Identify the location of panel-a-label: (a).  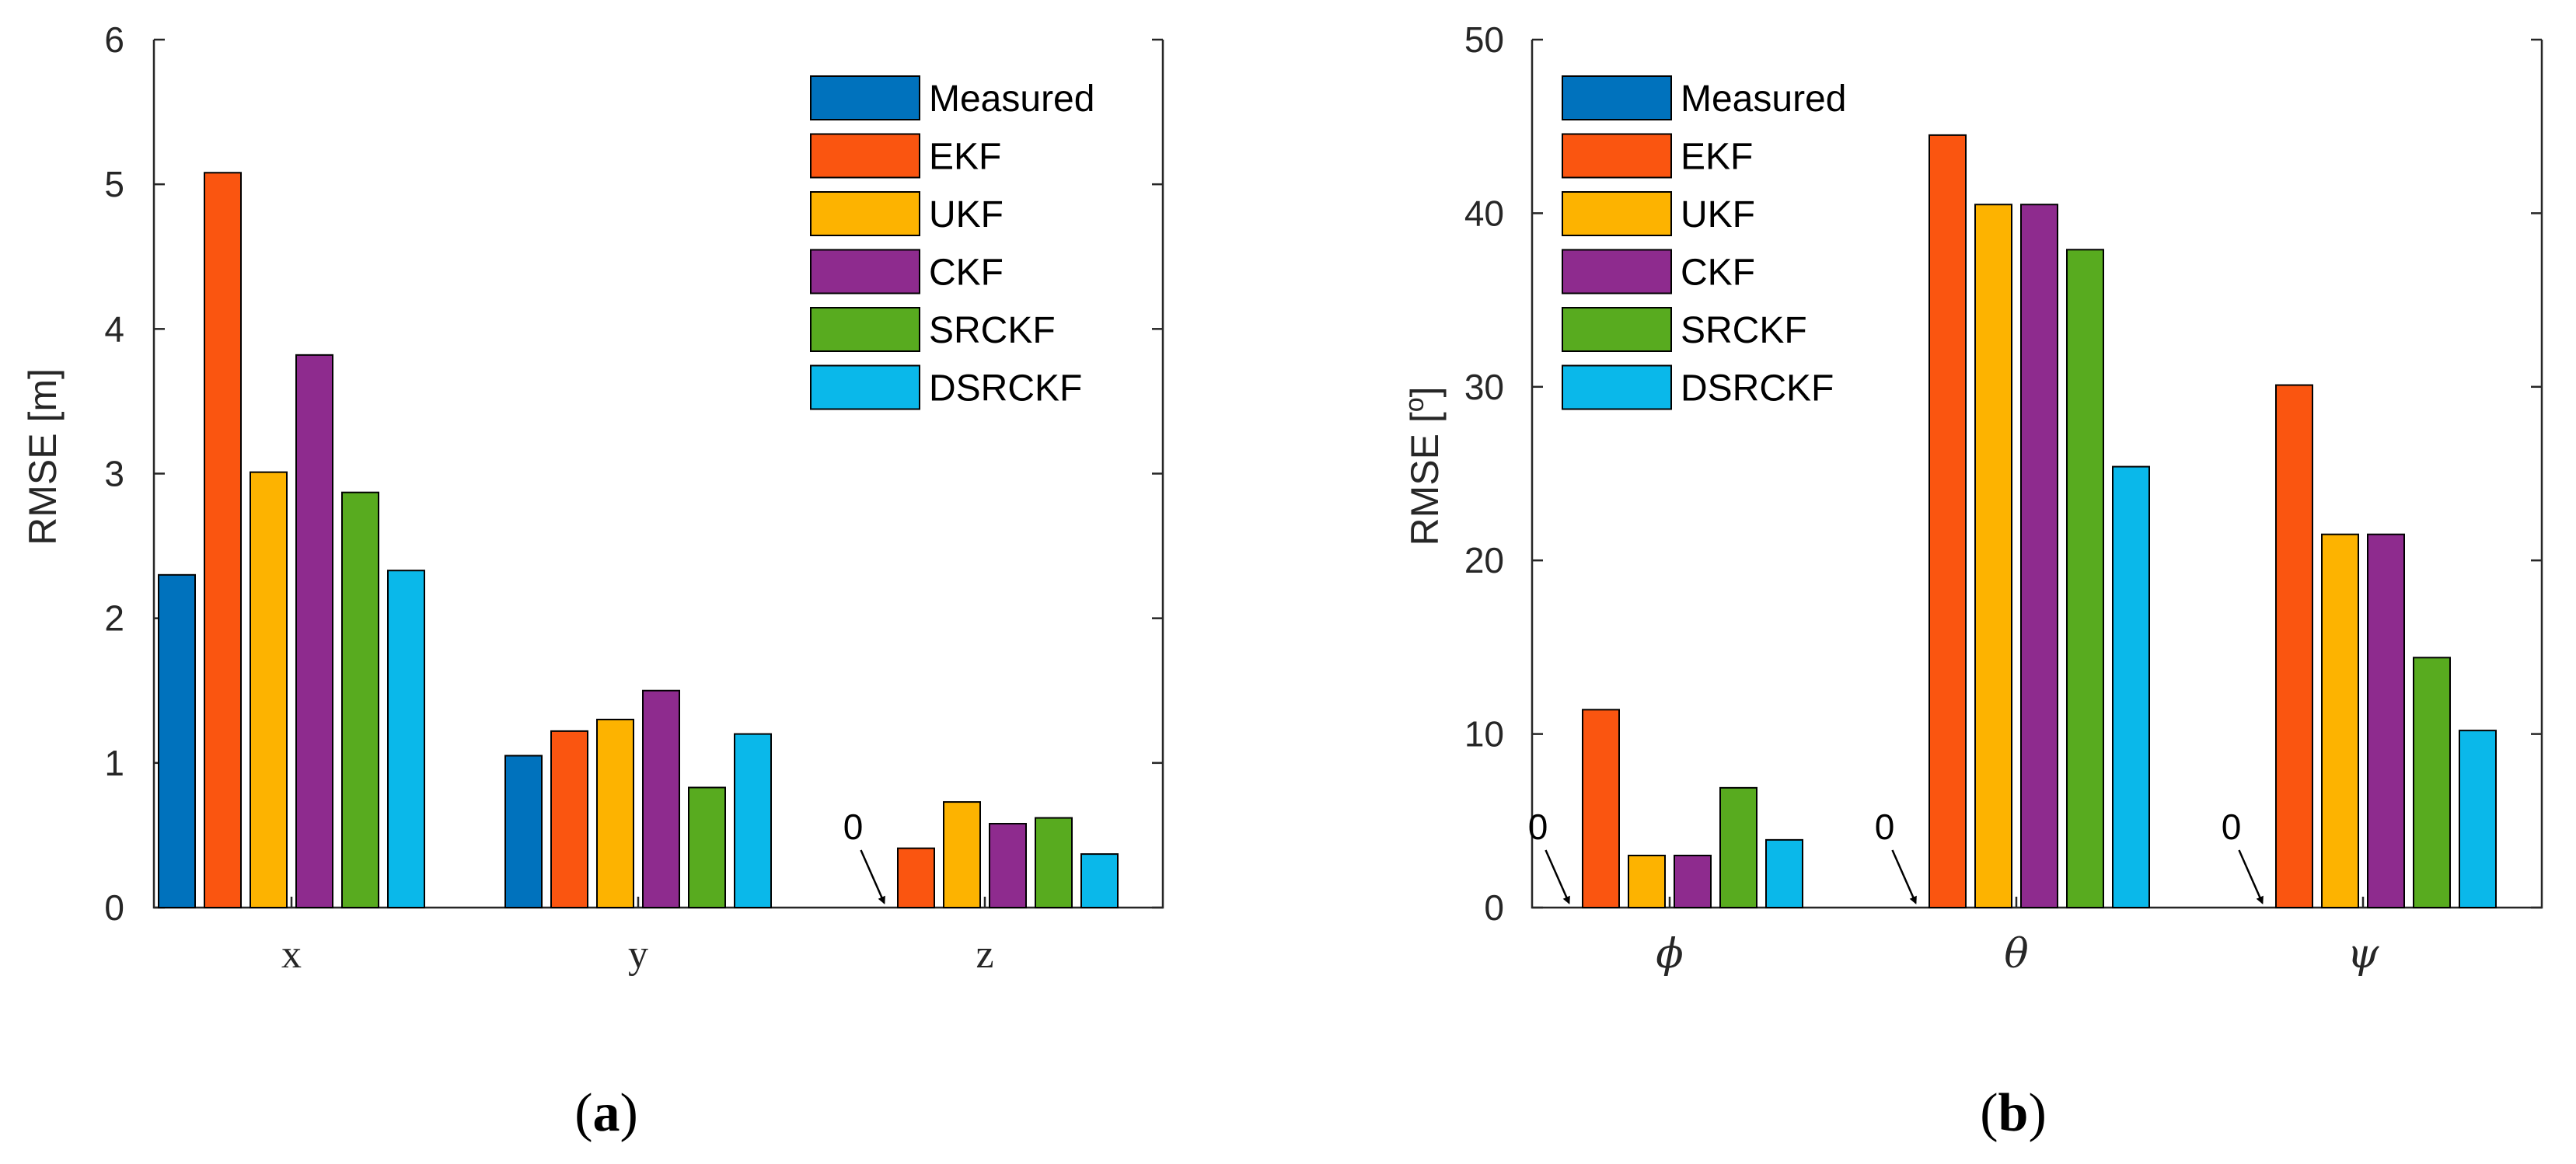
(606, 1113).